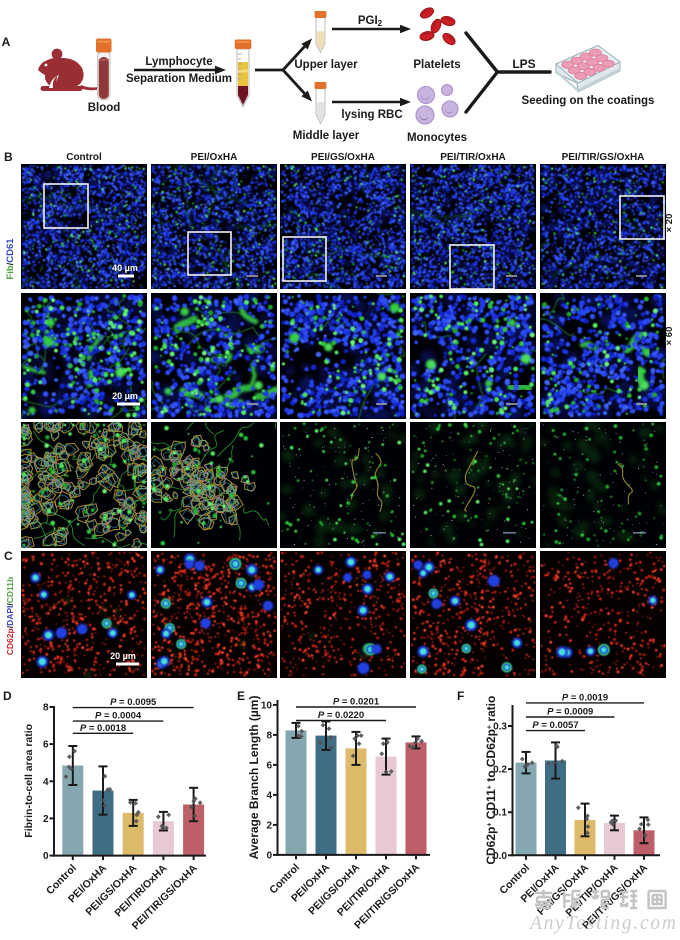 This screenshot has width=680, height=940. I want to click on svg-text: P = 0.0057, so click(555, 725).